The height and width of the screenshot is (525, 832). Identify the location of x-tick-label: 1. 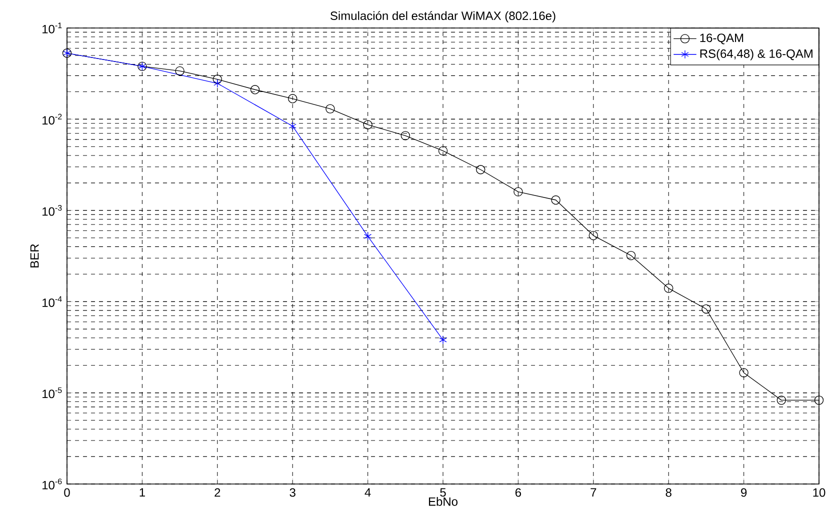
(142, 492).